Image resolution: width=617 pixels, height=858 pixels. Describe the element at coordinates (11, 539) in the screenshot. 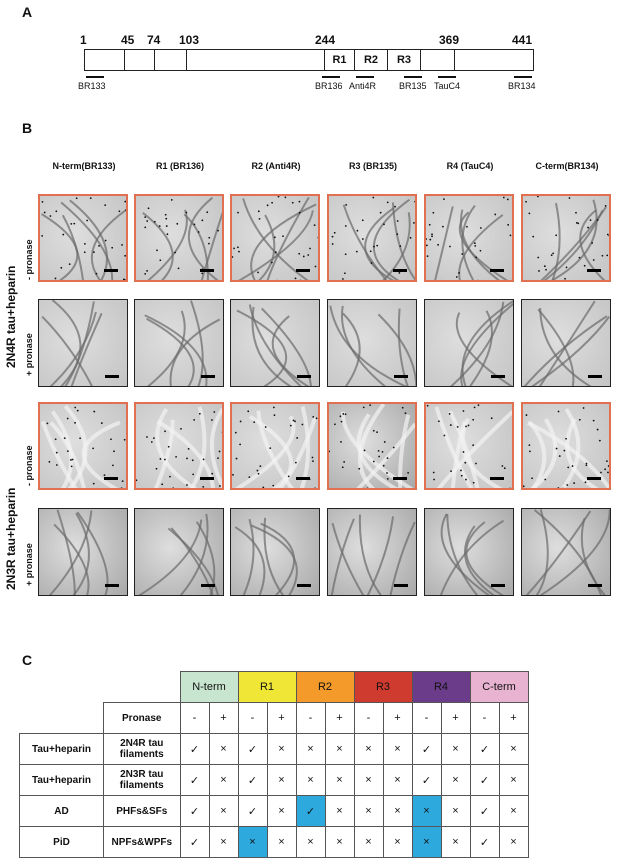

I see `row-label-2n3r: 2N3R tau+heparin` at that location.